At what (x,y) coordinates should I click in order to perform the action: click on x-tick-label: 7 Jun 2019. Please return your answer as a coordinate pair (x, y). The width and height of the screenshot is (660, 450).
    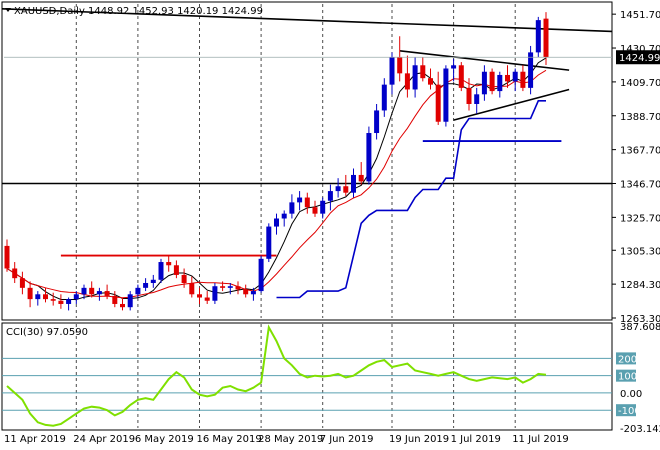
    Looking at the image, I should click on (347, 439).